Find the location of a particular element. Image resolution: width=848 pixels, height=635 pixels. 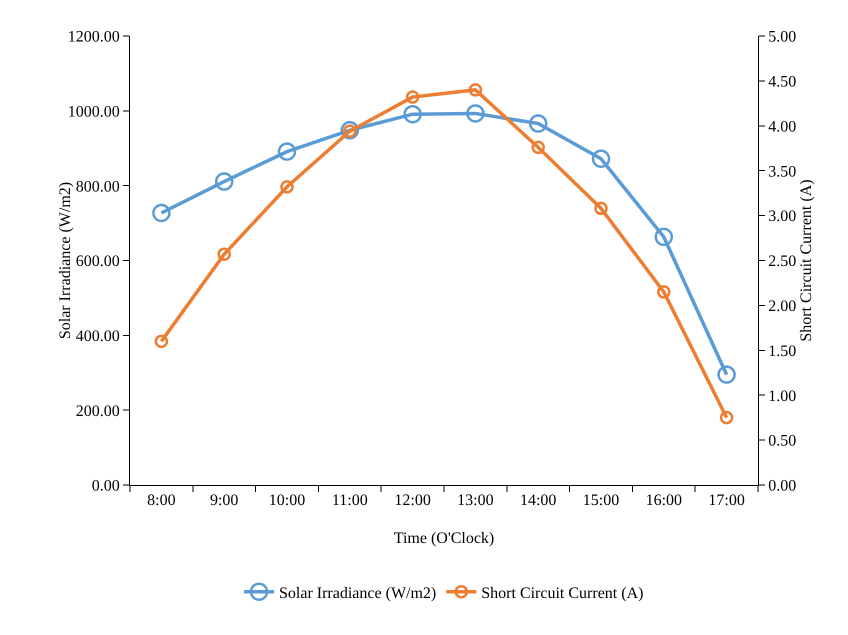

x-tick-label: 10:00 is located at coordinates (287, 501).